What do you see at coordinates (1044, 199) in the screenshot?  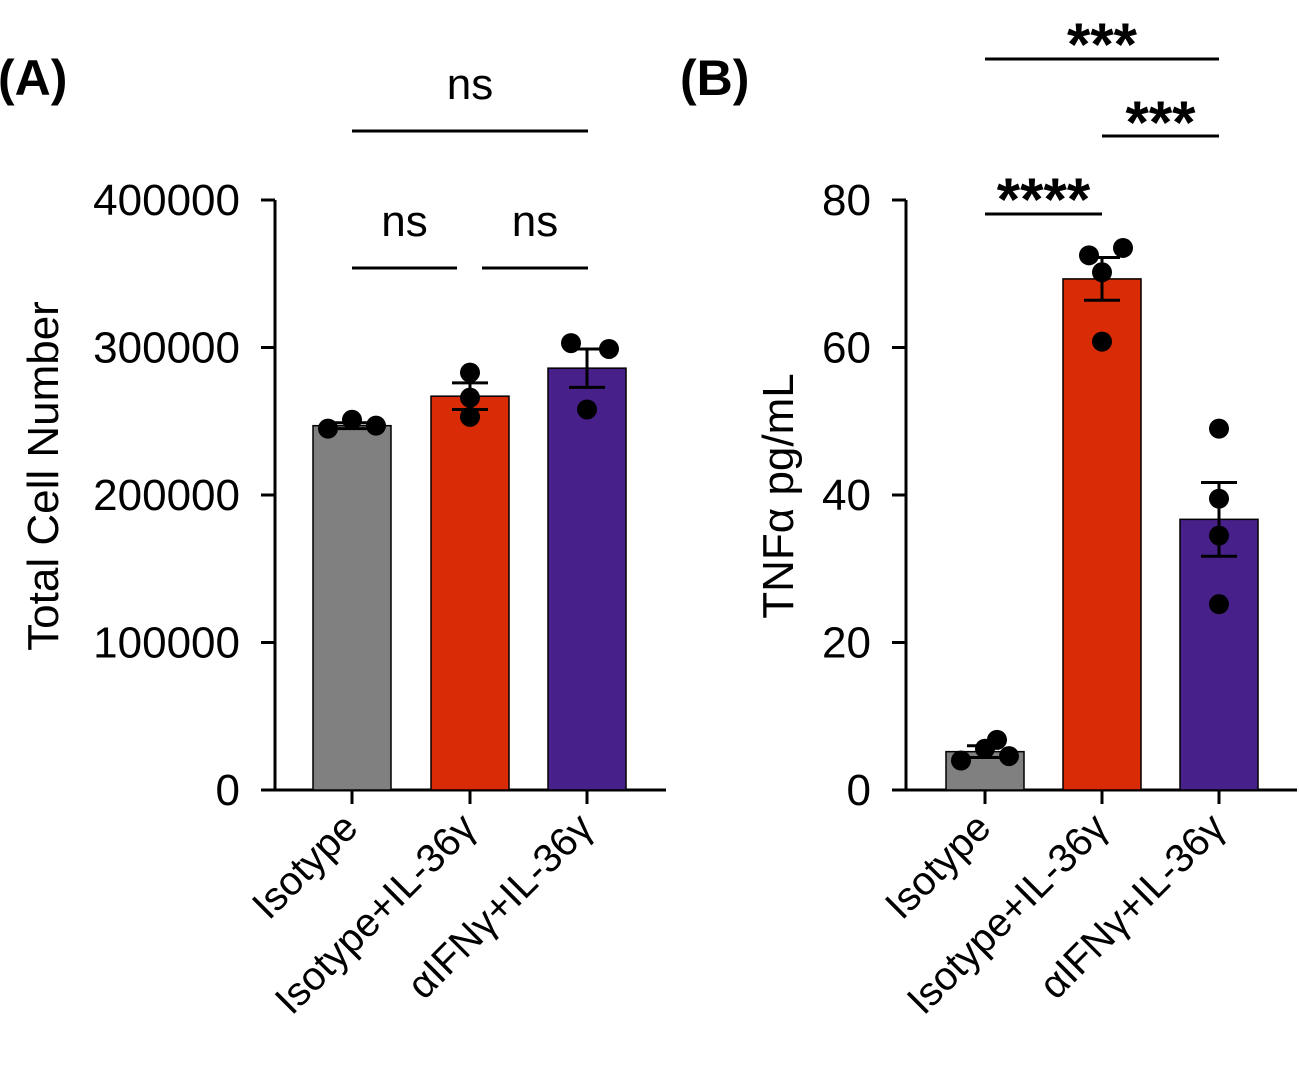 I see `panel-b-significance-label: ****` at bounding box center [1044, 199].